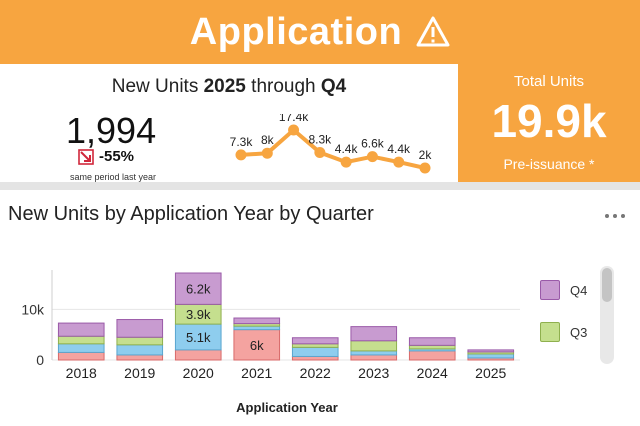  What do you see at coordinates (229, 86) in the screenshot?
I see `kpi-heading: New Units 2025 through Q4` at bounding box center [229, 86].